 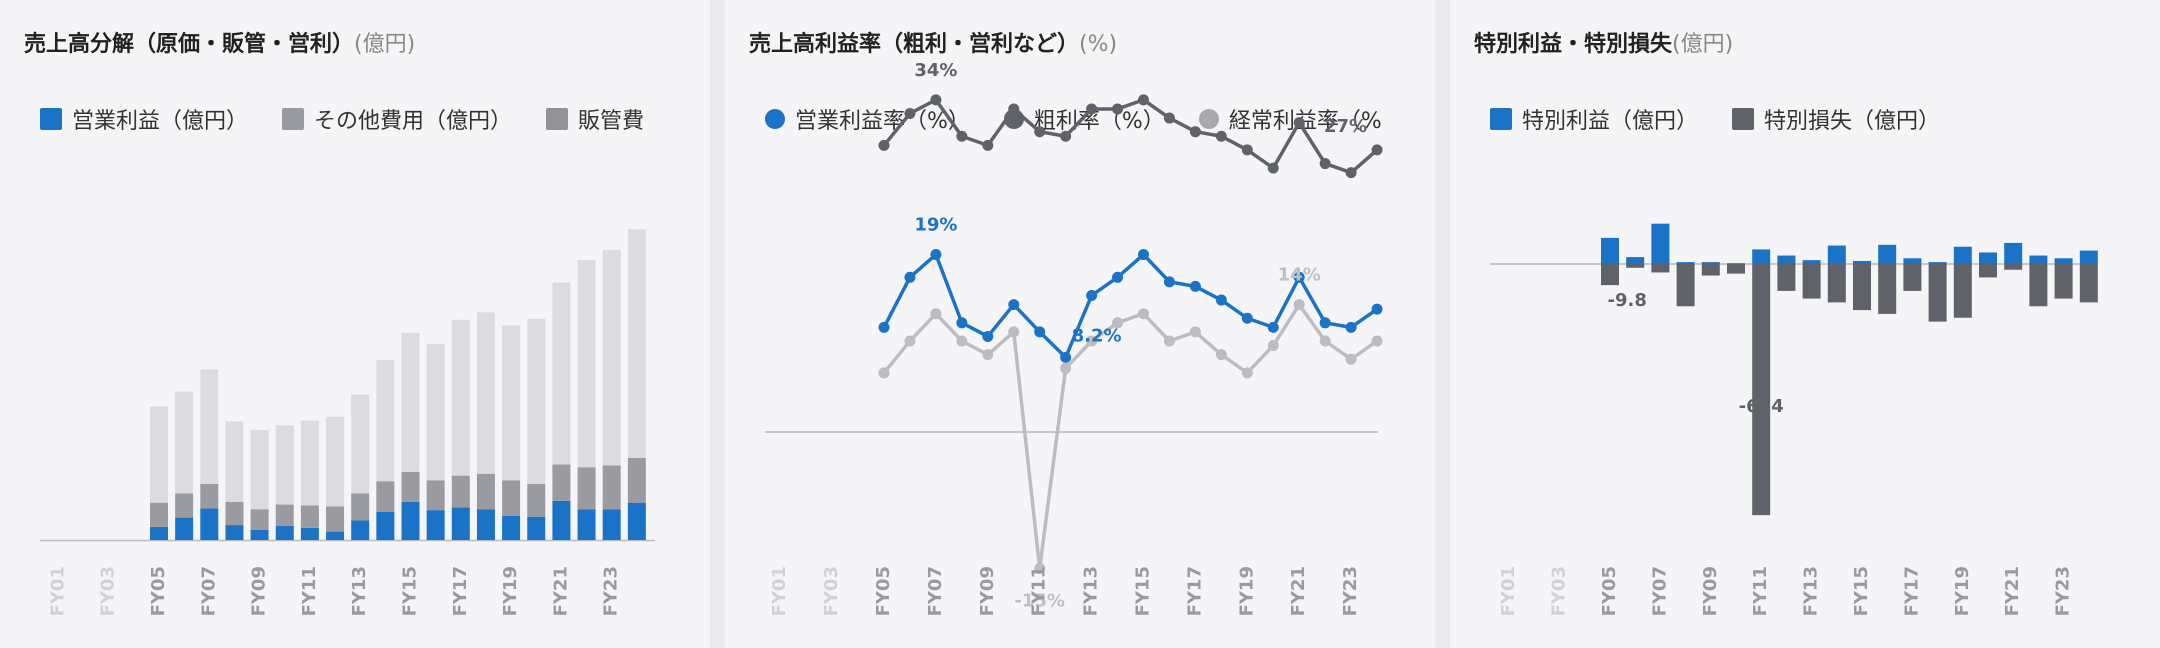 I want to click on legend-item-operating-margin: 営業利益率（%）, so click(x=867, y=119).